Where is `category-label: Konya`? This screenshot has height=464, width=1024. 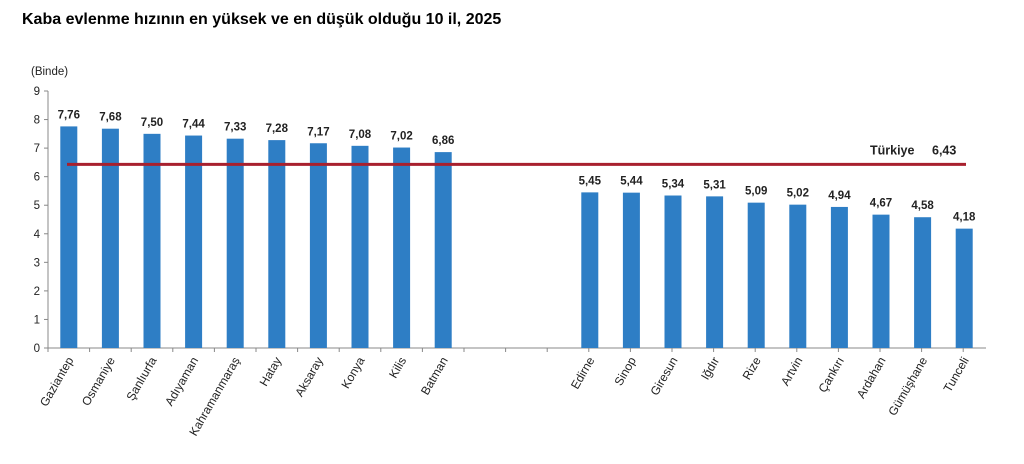 category-label: Konya is located at coordinates (352, 372).